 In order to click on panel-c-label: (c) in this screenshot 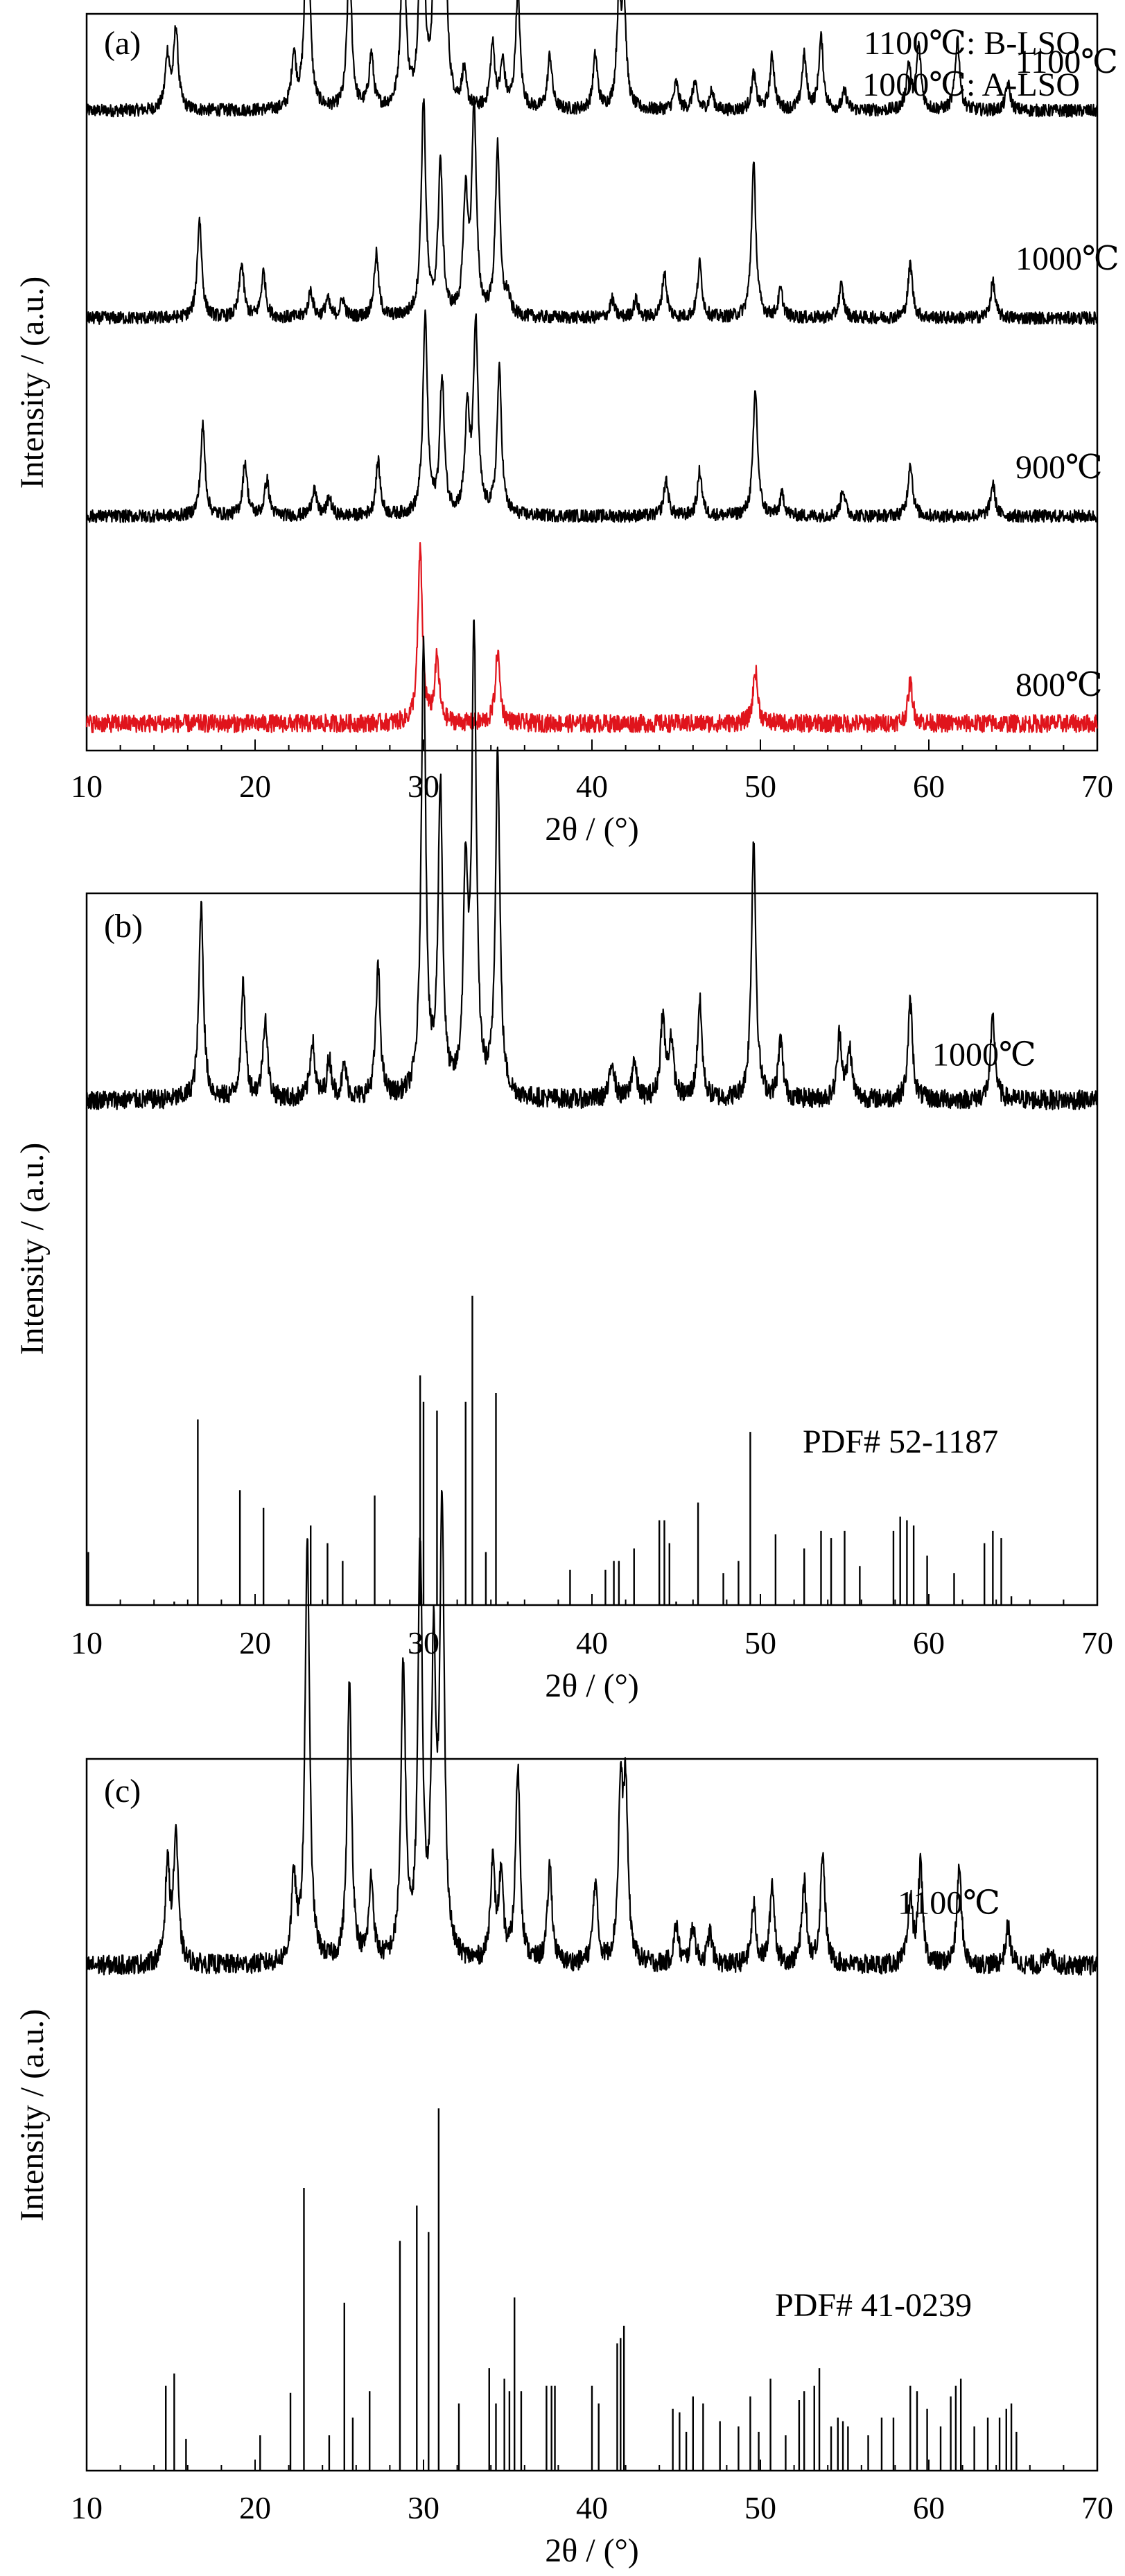, I will do `click(123, 1791)`.